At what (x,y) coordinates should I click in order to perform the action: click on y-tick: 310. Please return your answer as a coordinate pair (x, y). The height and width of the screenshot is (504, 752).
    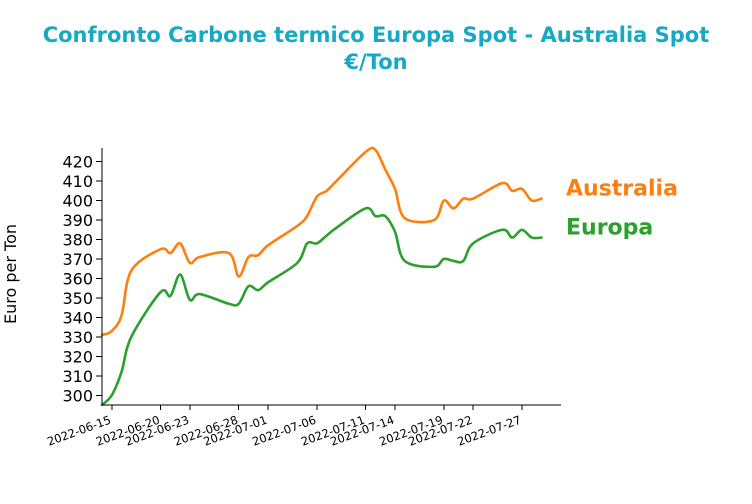
    Looking at the image, I should click on (82, 376).